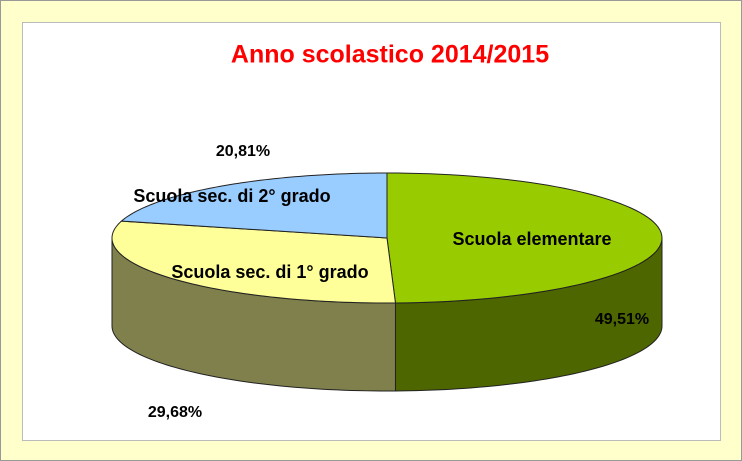 Image resolution: width=742 pixels, height=461 pixels. What do you see at coordinates (243, 151) in the screenshot?
I see `value-label: 20,81%` at bounding box center [243, 151].